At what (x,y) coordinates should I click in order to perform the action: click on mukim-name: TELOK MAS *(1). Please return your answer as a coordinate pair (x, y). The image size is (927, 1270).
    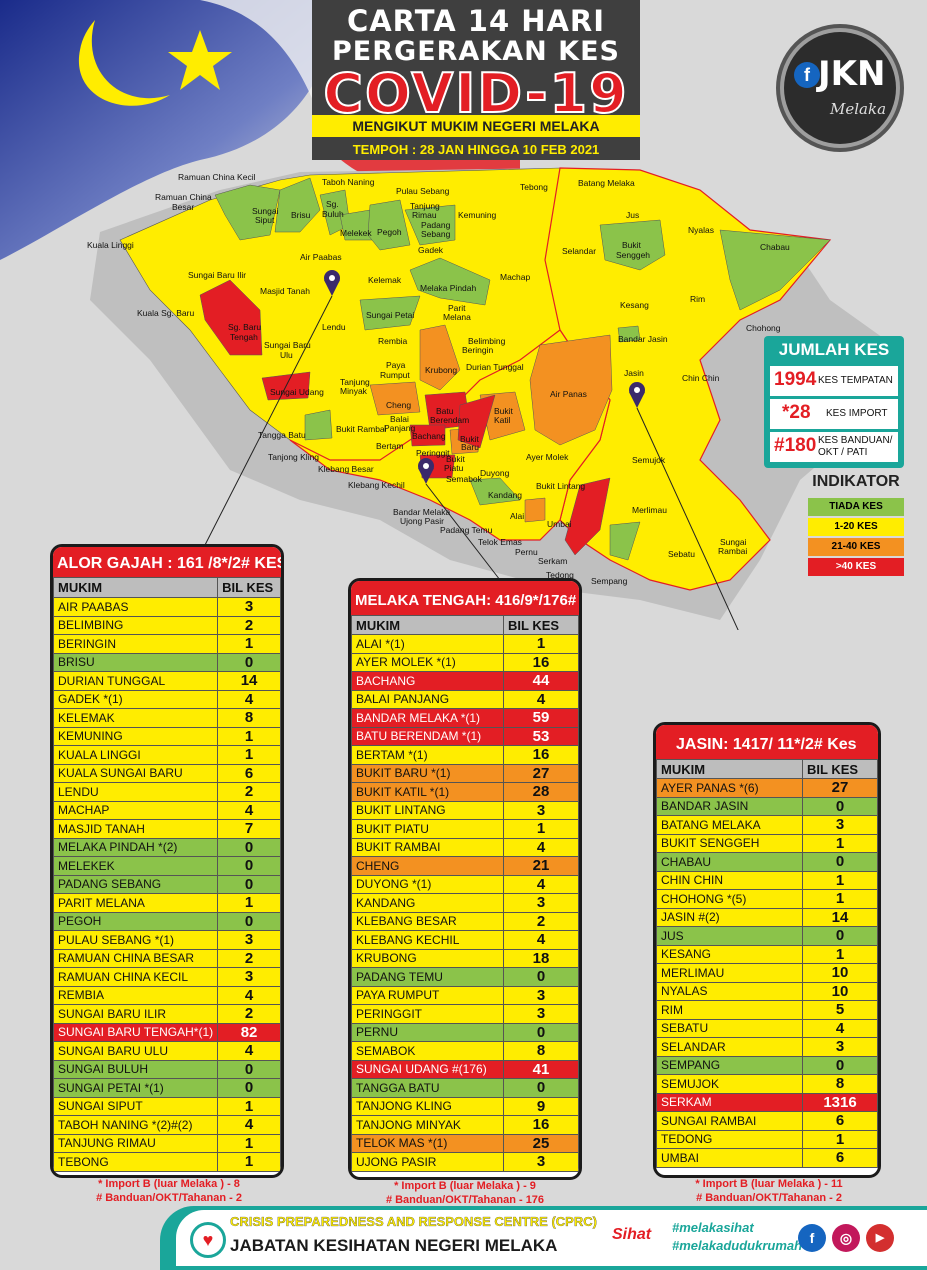
    Looking at the image, I should click on (427, 1143).